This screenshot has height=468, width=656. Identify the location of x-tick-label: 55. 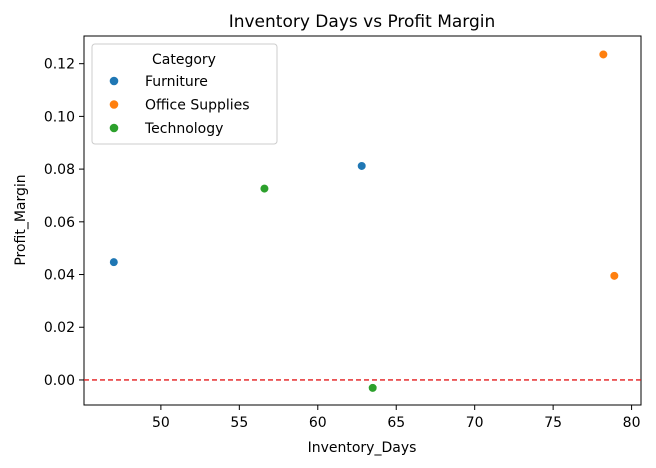
(239, 423).